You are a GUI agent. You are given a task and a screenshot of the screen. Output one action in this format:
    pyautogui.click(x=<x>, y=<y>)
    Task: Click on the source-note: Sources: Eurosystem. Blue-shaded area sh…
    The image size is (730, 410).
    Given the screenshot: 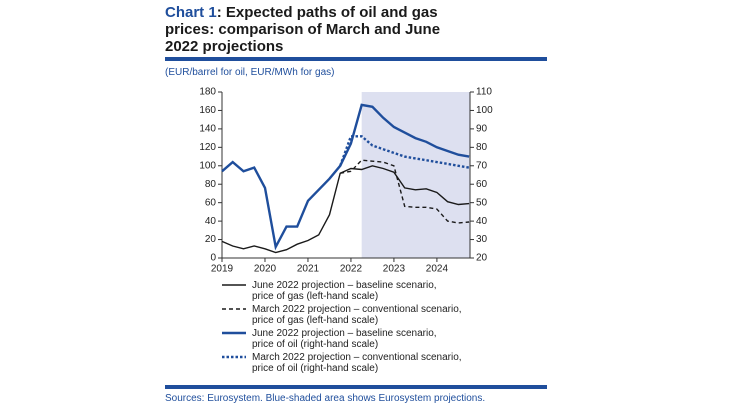 What is the action you would take?
    pyautogui.click(x=325, y=398)
    